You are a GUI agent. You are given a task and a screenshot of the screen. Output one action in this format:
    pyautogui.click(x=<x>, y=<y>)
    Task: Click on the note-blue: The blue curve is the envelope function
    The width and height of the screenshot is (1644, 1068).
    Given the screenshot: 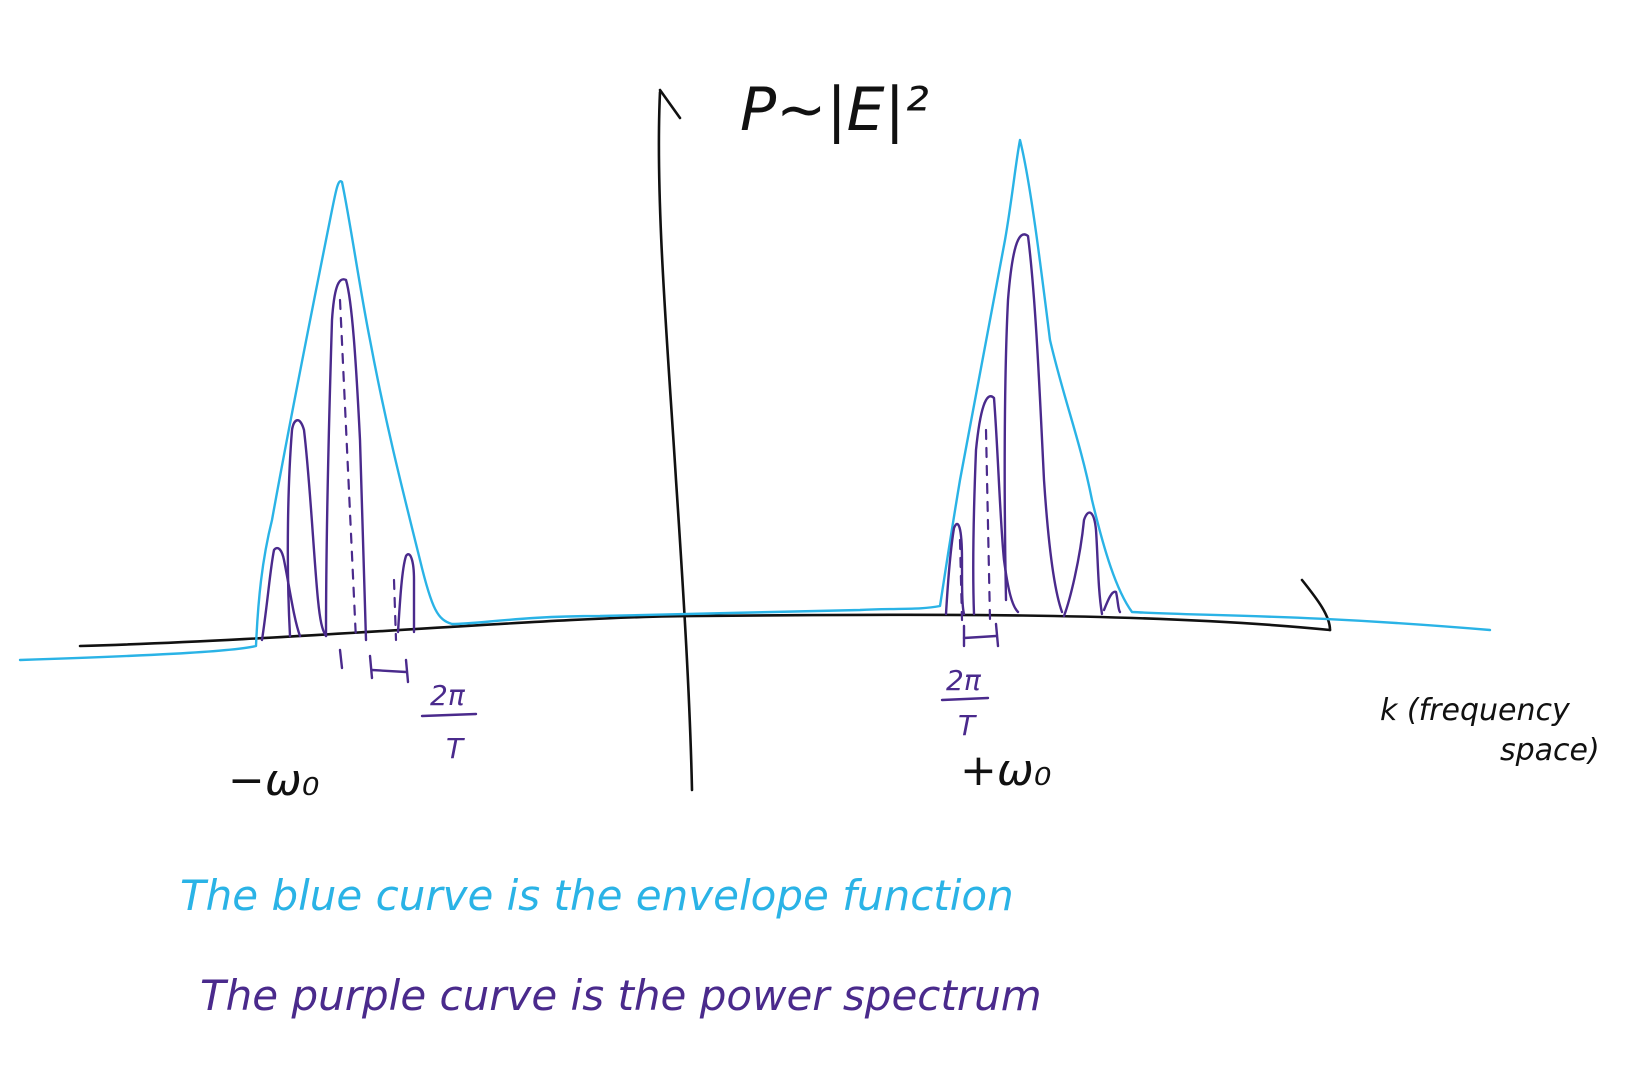 What is the action you would take?
    pyautogui.click(x=597, y=895)
    